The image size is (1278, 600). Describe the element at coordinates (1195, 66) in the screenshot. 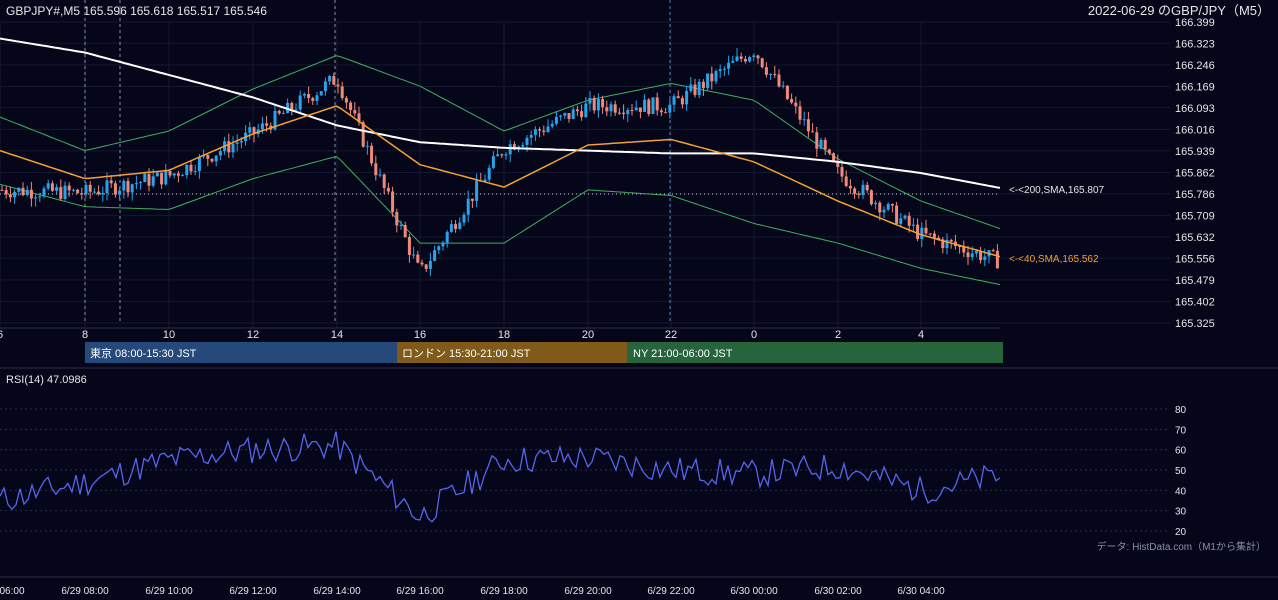

I see `price-tick-label: 166.246` at that location.